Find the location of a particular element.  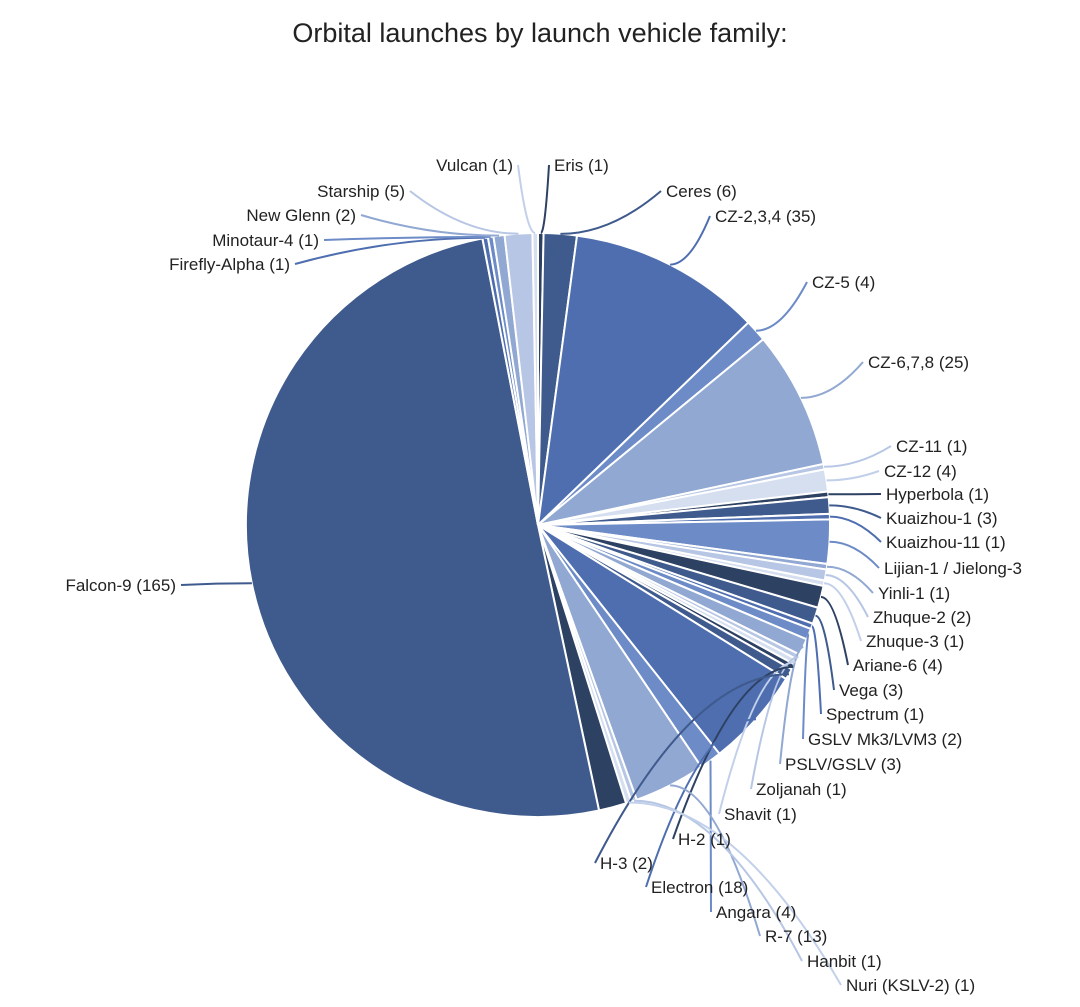

slice-label: New Glenn (2) is located at coordinates (301, 215).